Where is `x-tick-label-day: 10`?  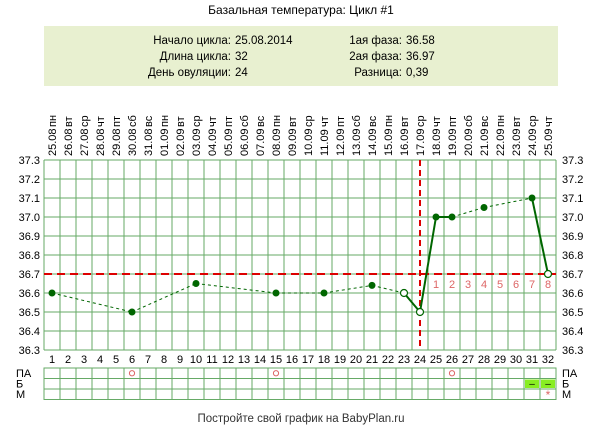
x-tick-label-day: 10 is located at coordinates (196, 360).